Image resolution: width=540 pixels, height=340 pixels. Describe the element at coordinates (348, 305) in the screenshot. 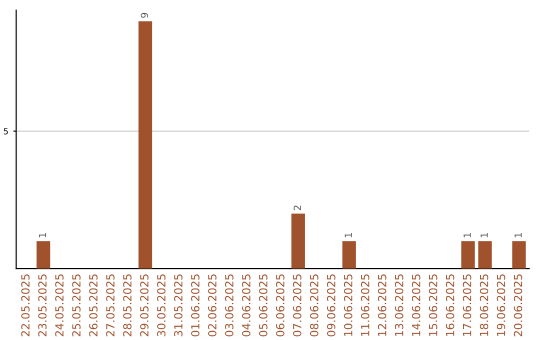

I see `x-tick-label: 10.06.2025` at that location.